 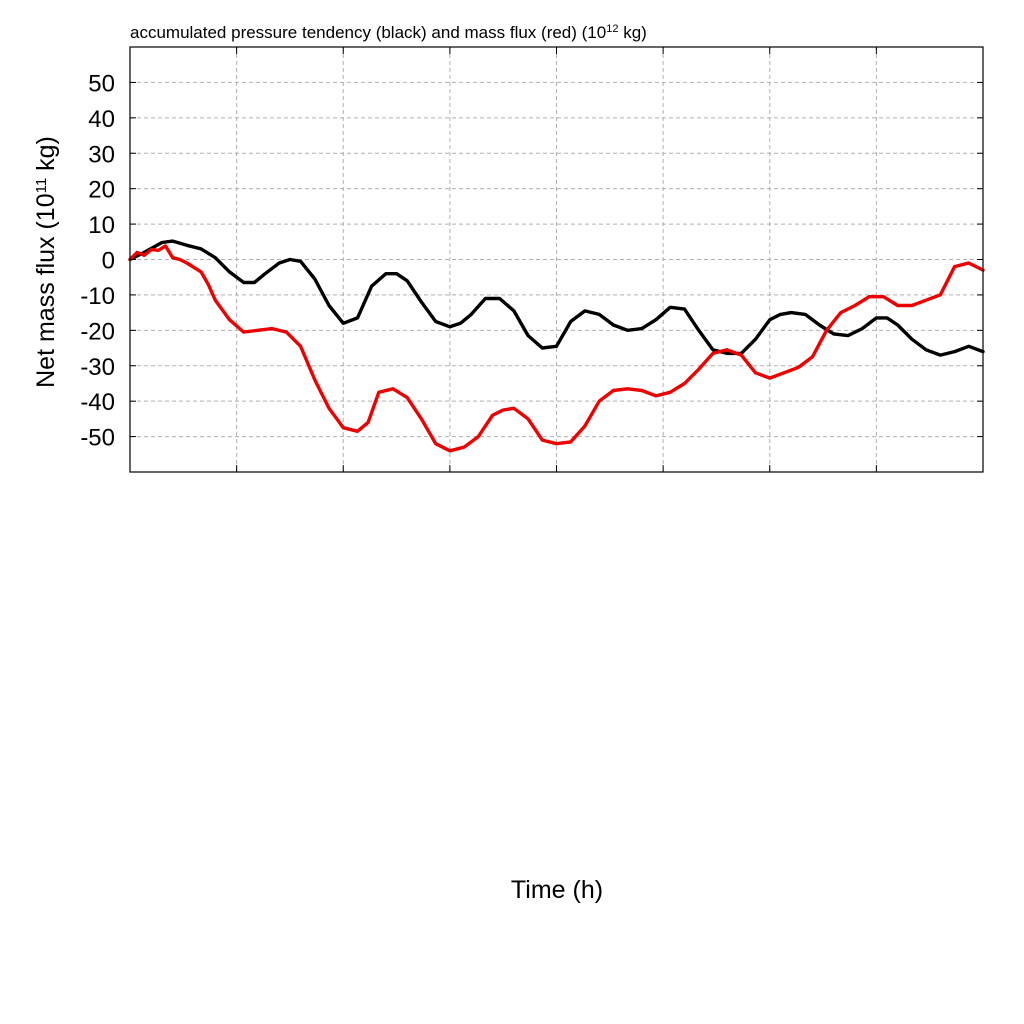 What do you see at coordinates (97, 367) in the screenshot?
I see `y-tick-label: -30` at bounding box center [97, 367].